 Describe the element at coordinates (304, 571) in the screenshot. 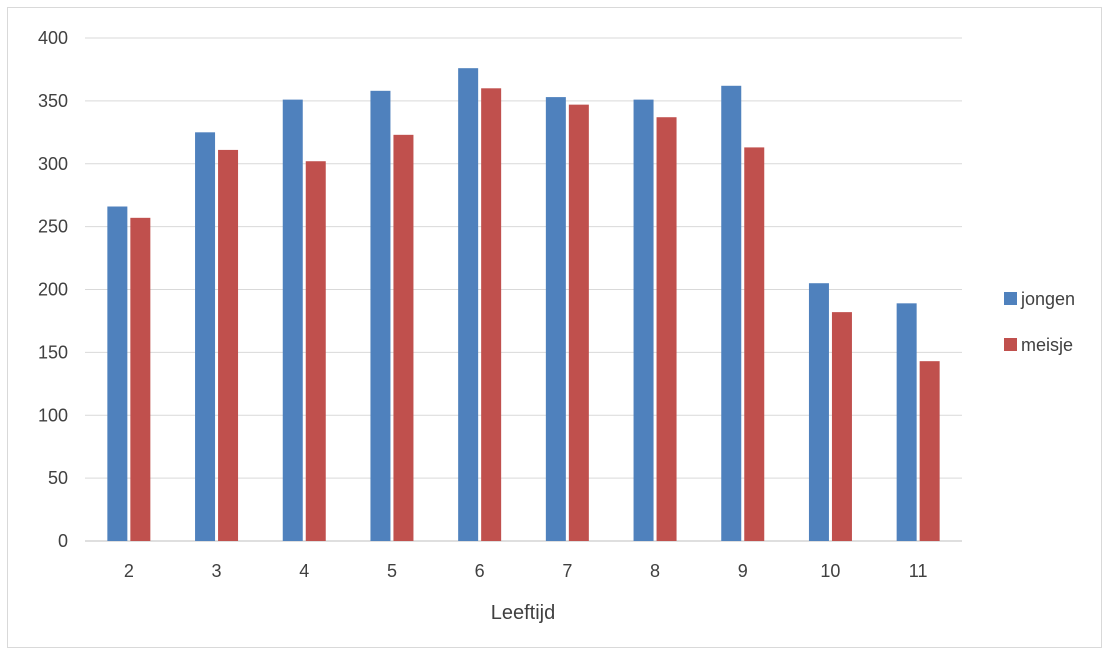

I see `x-tick-label: 4` at that location.